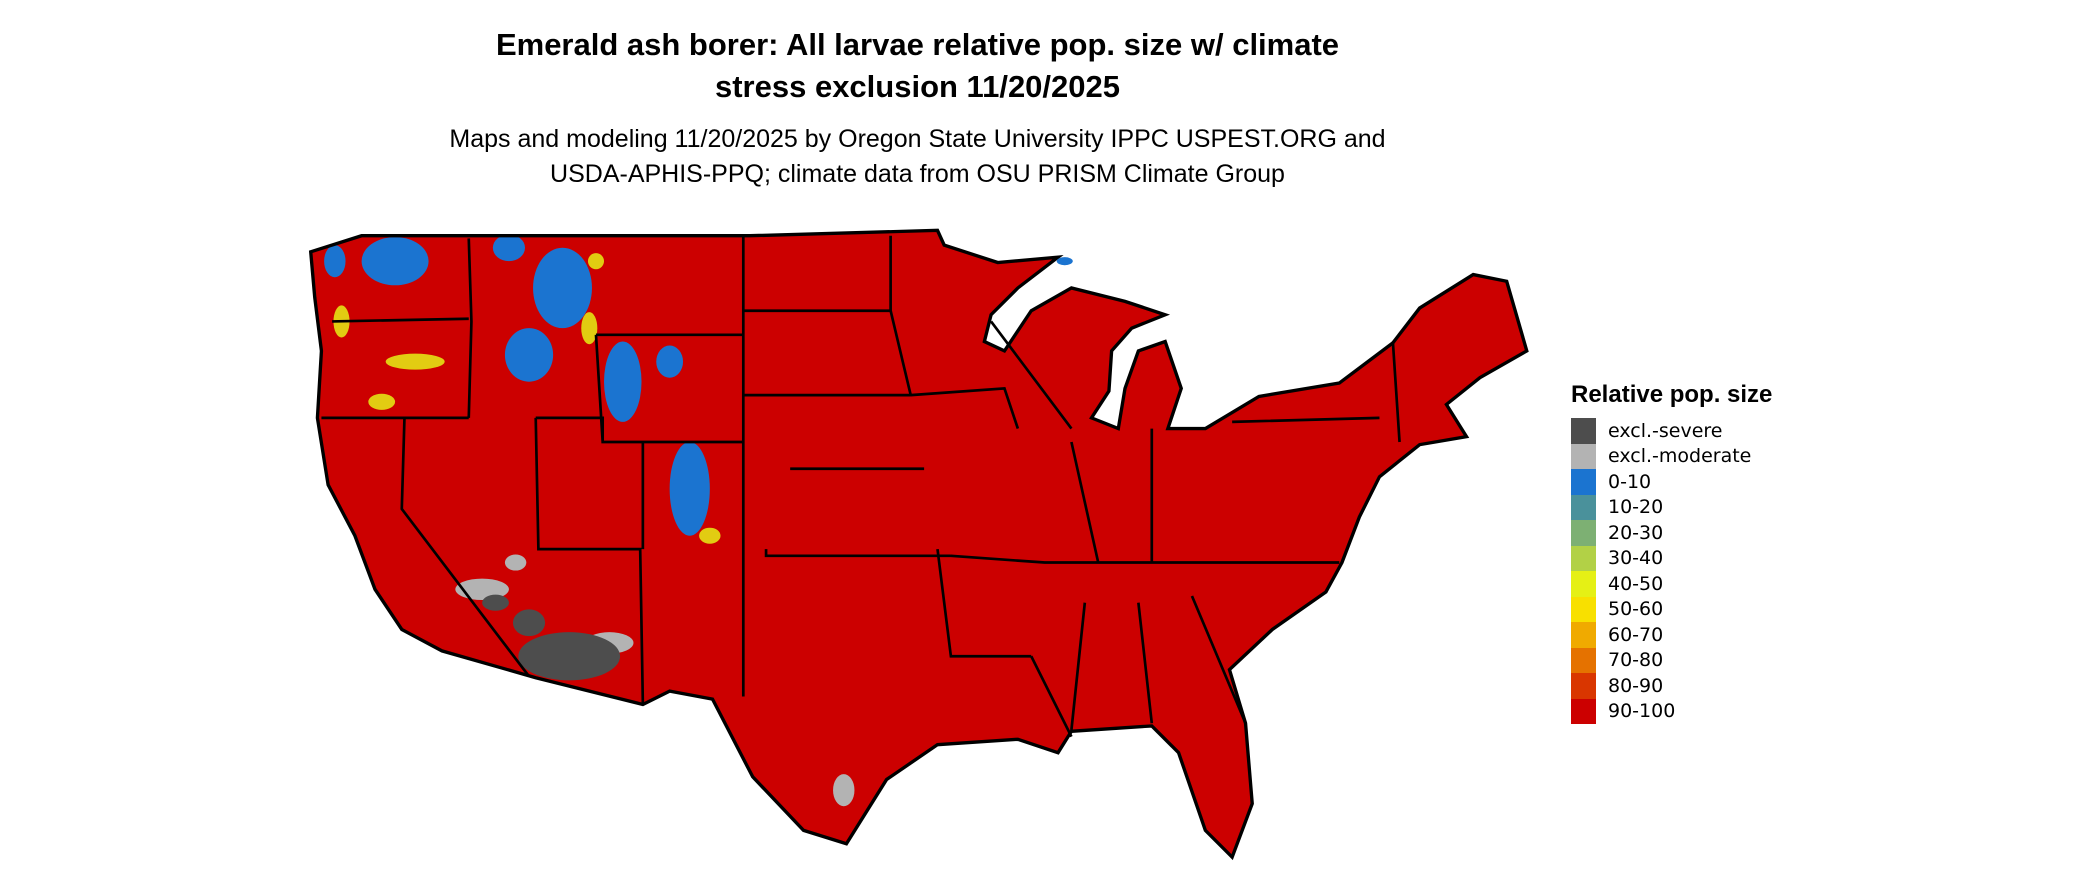 This screenshot has height=892, width=2100. Describe the element at coordinates (1671, 482) in the screenshot. I see `legend-item: 0-10` at that location.